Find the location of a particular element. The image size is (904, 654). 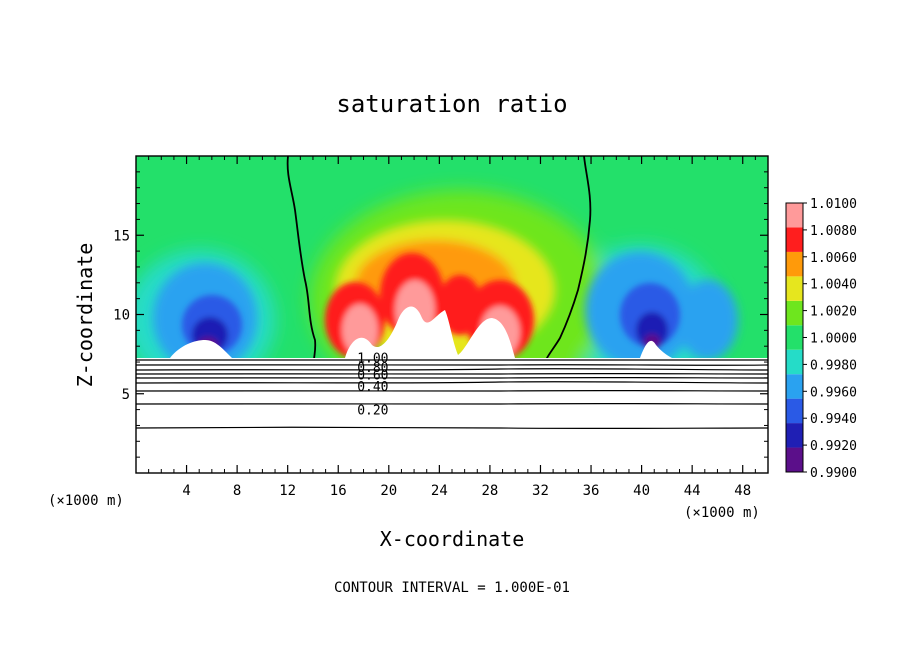

colorbar-label: 1.0000 is located at coordinates (833, 339).